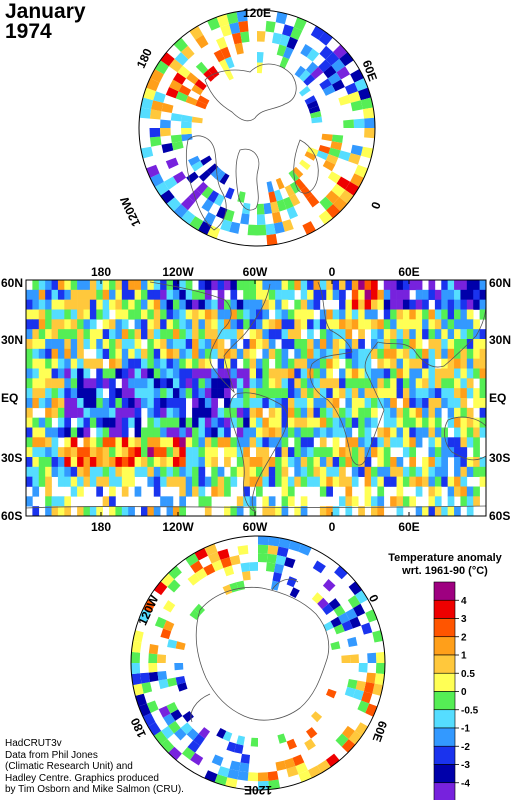 The width and height of the screenshot is (512, 800). I want to click on legend-swatch, so click(444, 791).